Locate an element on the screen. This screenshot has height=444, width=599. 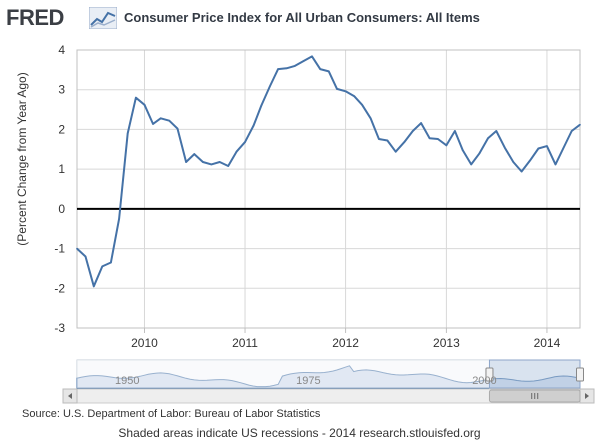
x-tick-label: 2011 is located at coordinates (245, 343).